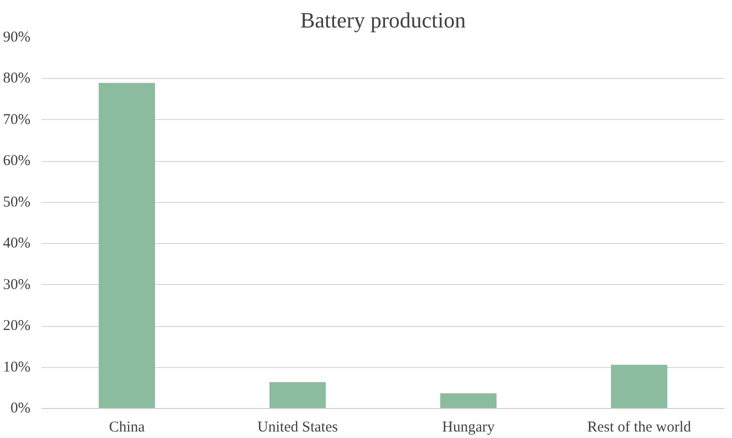 The width and height of the screenshot is (732, 438). Describe the element at coordinates (17, 326) in the screenshot. I see `y-tick-label: 20%` at that location.